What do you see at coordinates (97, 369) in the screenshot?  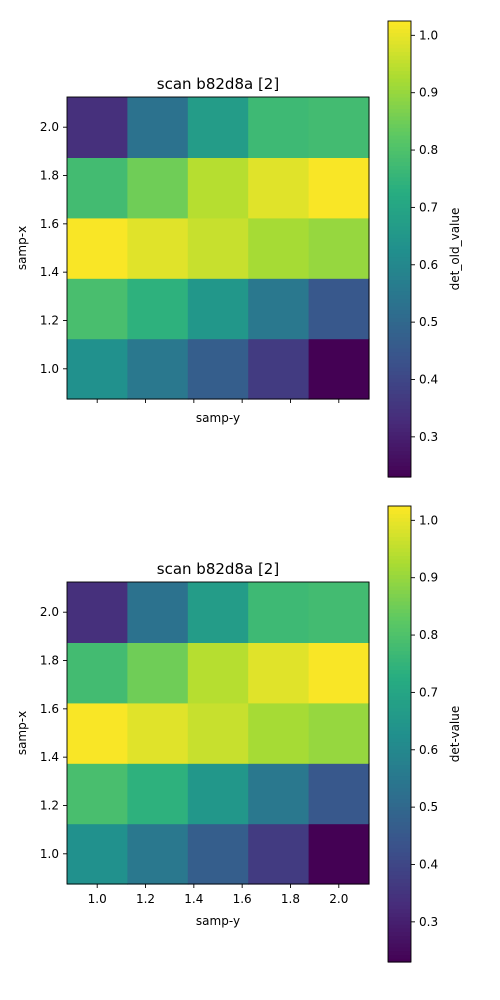 I see `top-heatmap-cell-r0-c0` at bounding box center [97, 369].